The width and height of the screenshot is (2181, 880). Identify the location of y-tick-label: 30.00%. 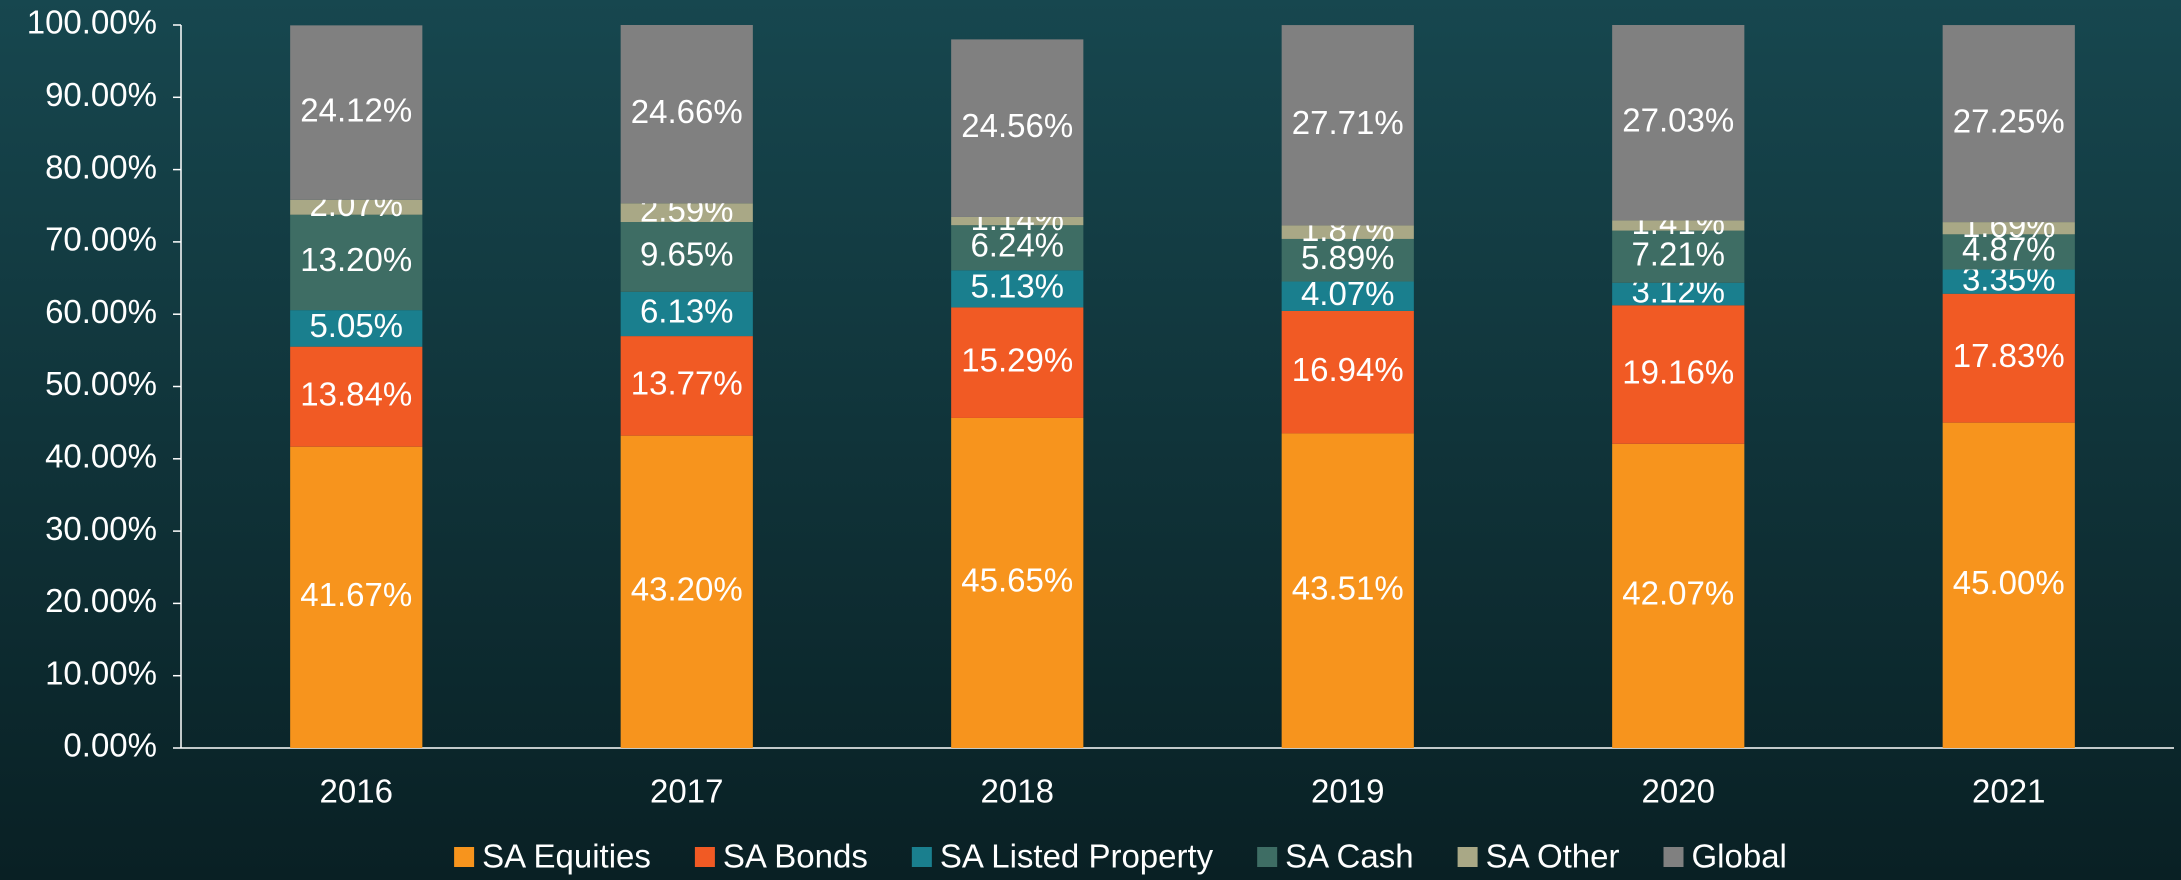
(101, 528).